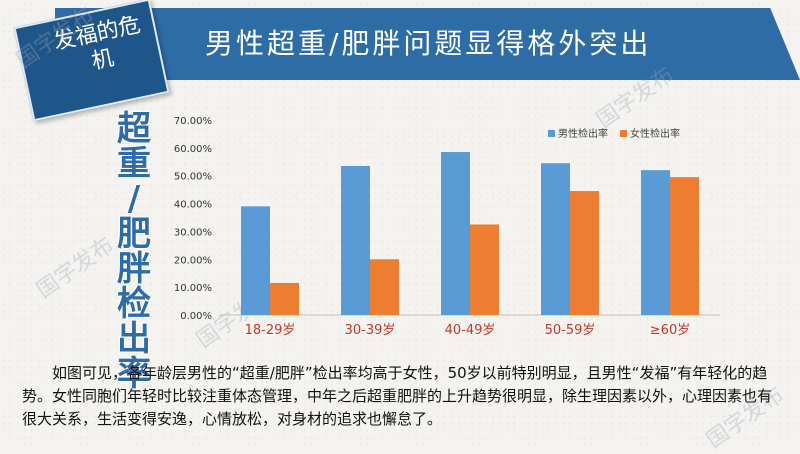  Describe the element at coordinates (193, 177) in the screenshot. I see `y-tick-label: 50.00%` at that location.